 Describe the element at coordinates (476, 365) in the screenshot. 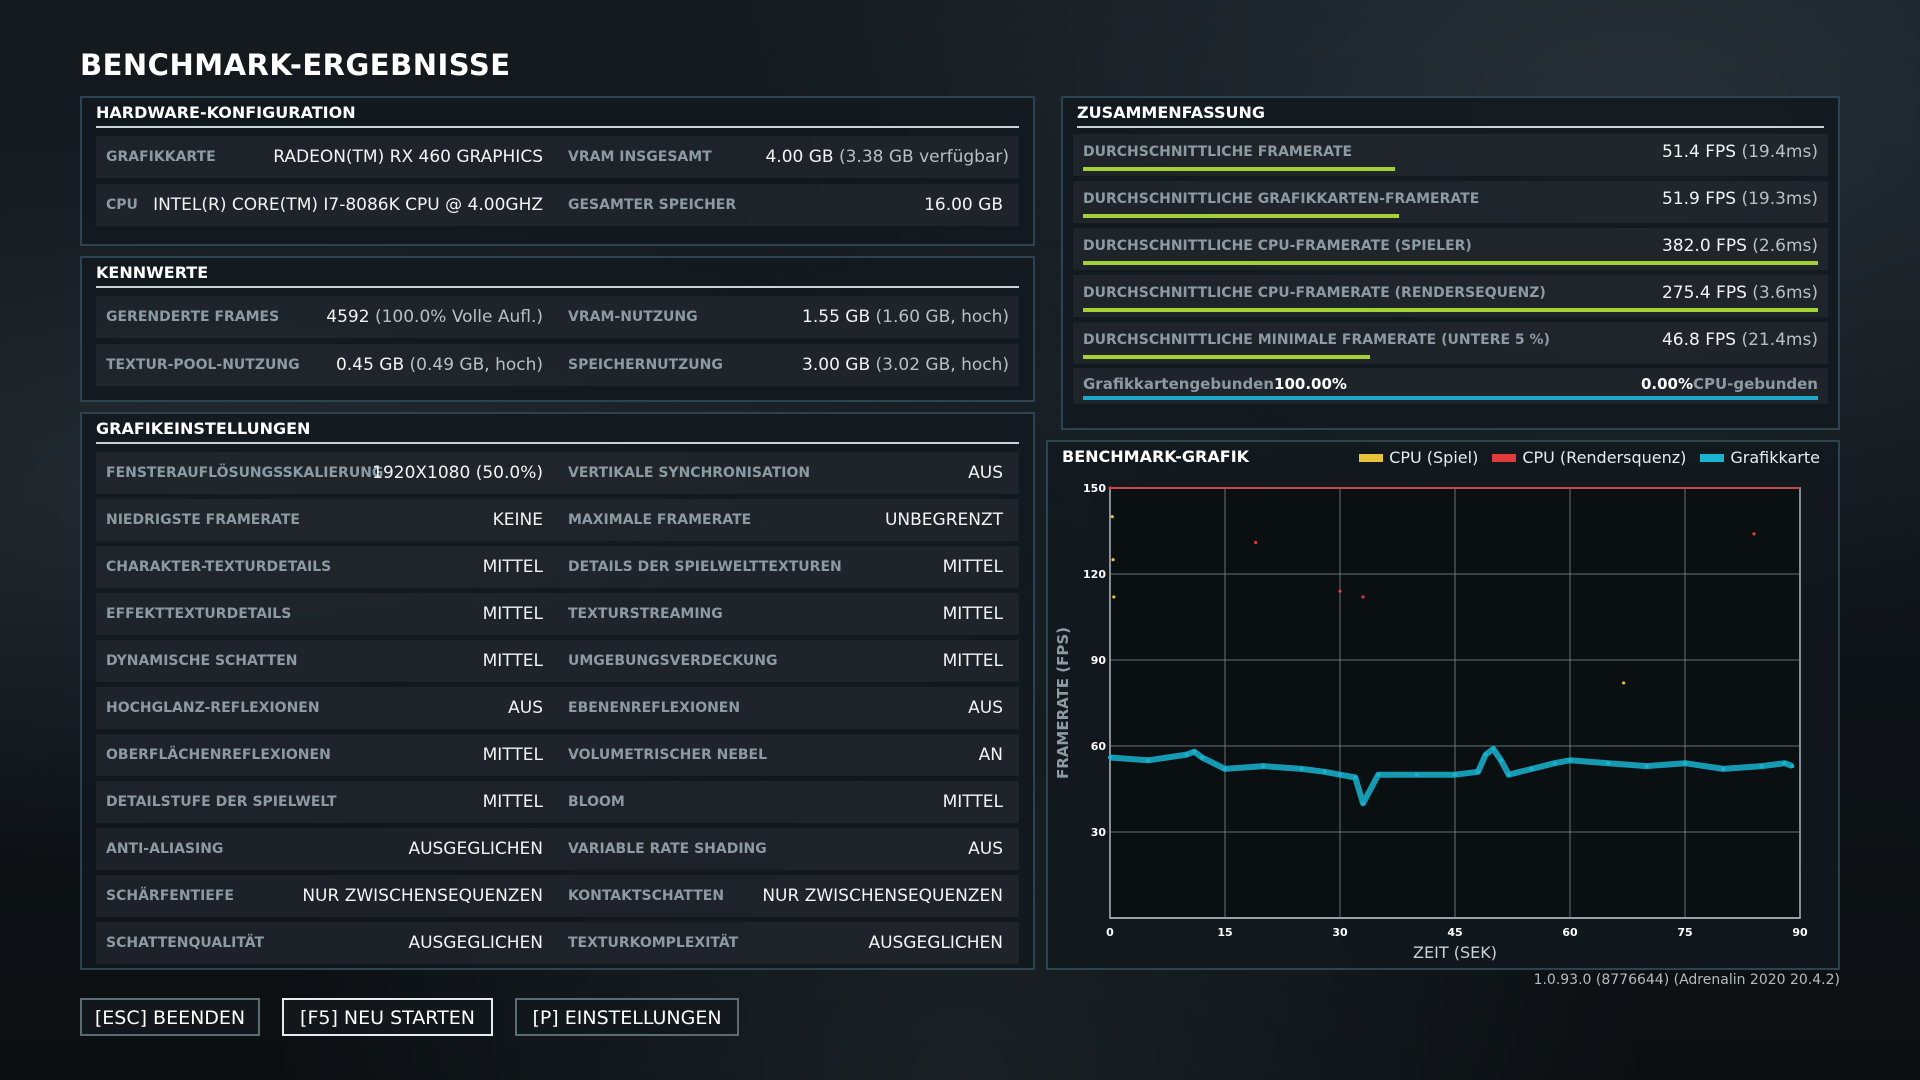

I see `texture-pool-note: (0.49 GB, hoch)` at that location.